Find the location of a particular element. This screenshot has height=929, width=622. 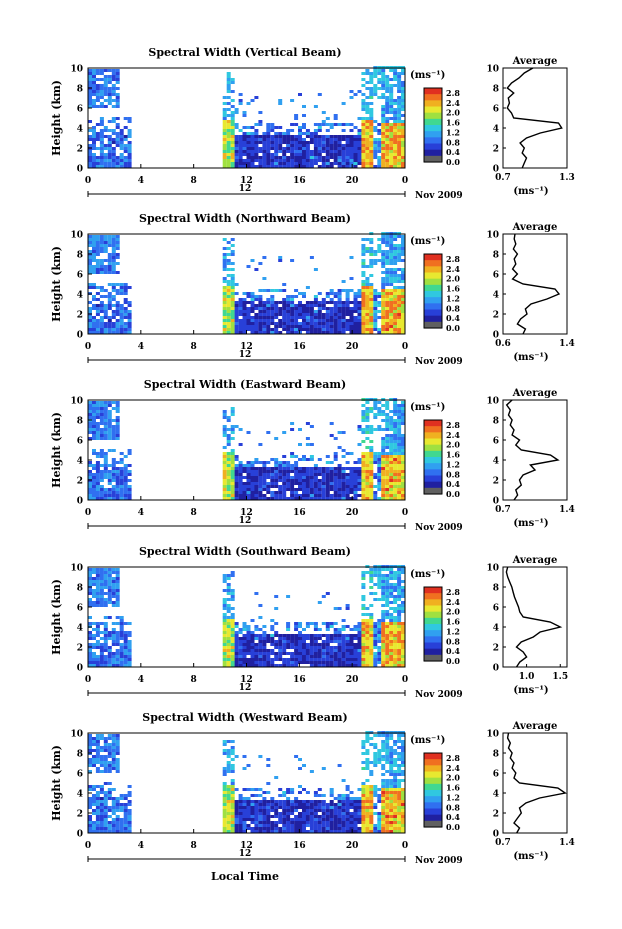

x-tick-label: 8 is located at coordinates (194, 513).